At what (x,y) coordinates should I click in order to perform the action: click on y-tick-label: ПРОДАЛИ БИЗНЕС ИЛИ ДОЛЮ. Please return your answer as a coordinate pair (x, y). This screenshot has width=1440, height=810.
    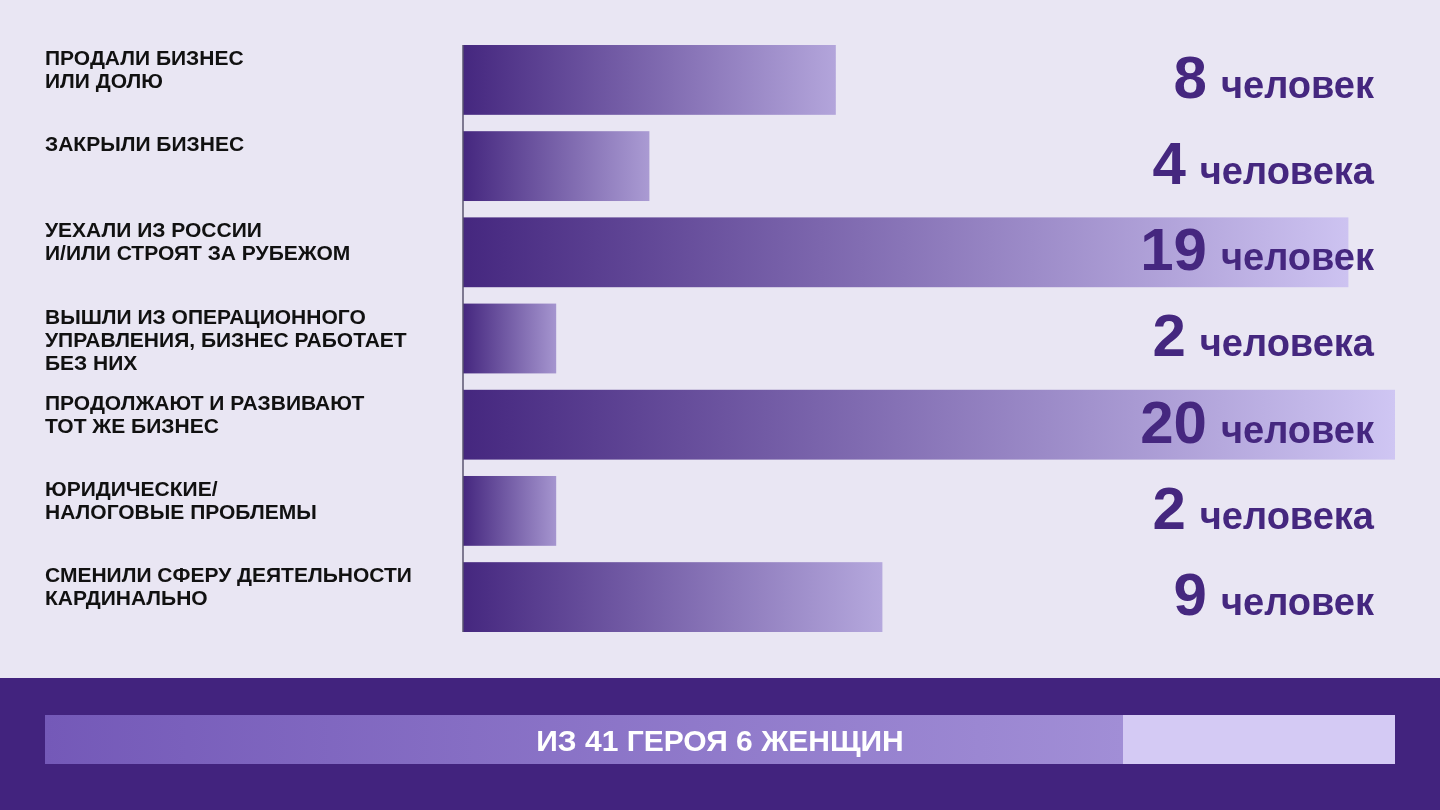
    Looking at the image, I should click on (144, 69).